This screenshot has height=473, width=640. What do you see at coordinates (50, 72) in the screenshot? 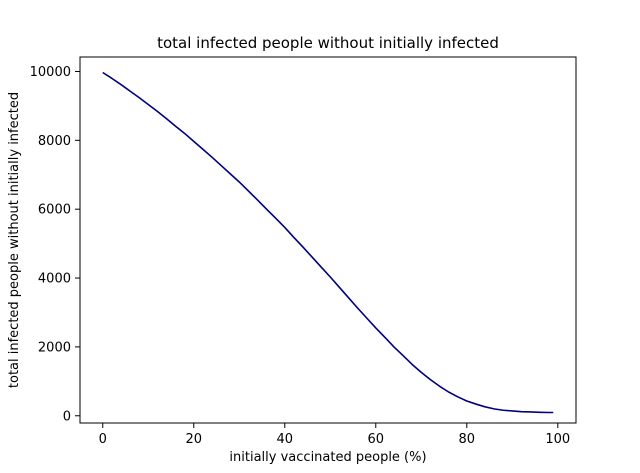
I see `y-tick-label: 10000` at bounding box center [50, 72].